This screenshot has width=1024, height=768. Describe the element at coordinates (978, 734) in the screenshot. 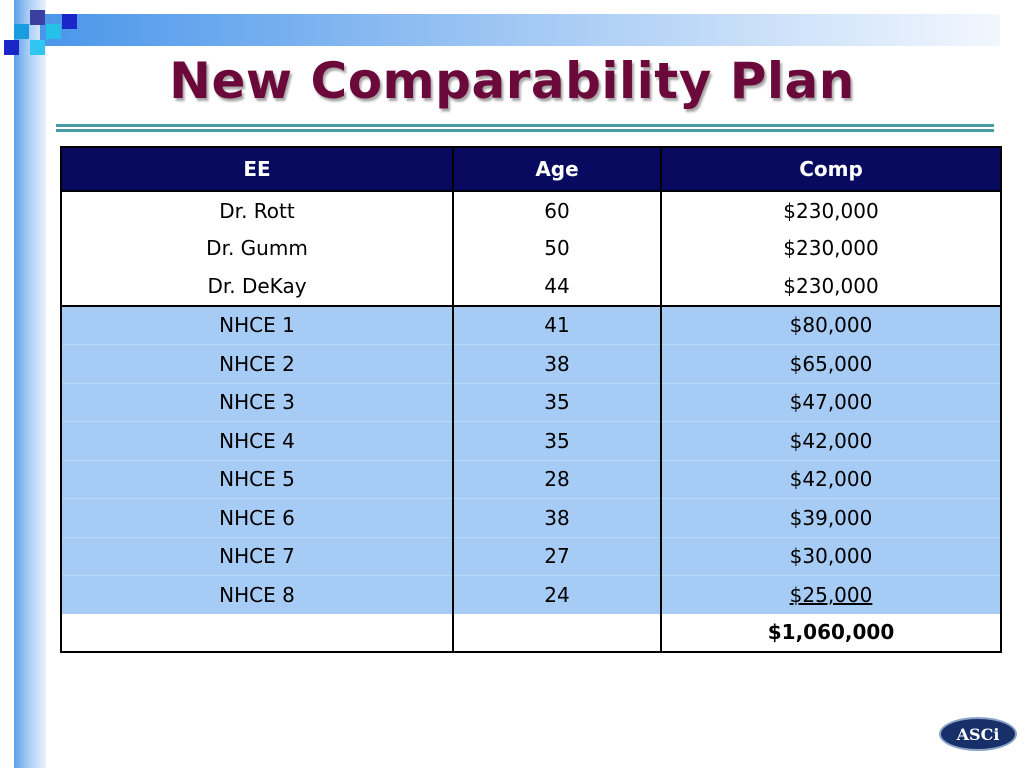

I see `asci-logo: ASCi` at that location.